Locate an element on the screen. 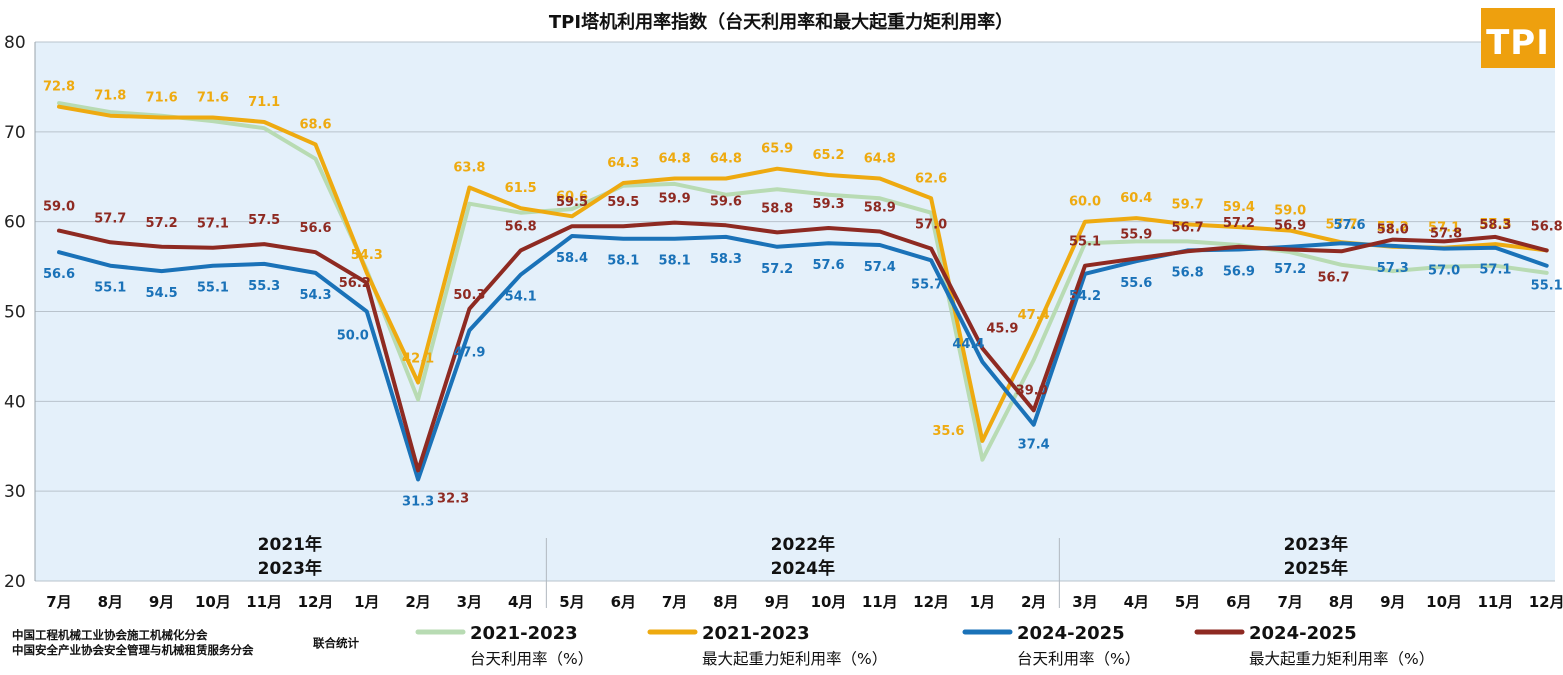  y-tick-label: 70 is located at coordinates (15, 133).